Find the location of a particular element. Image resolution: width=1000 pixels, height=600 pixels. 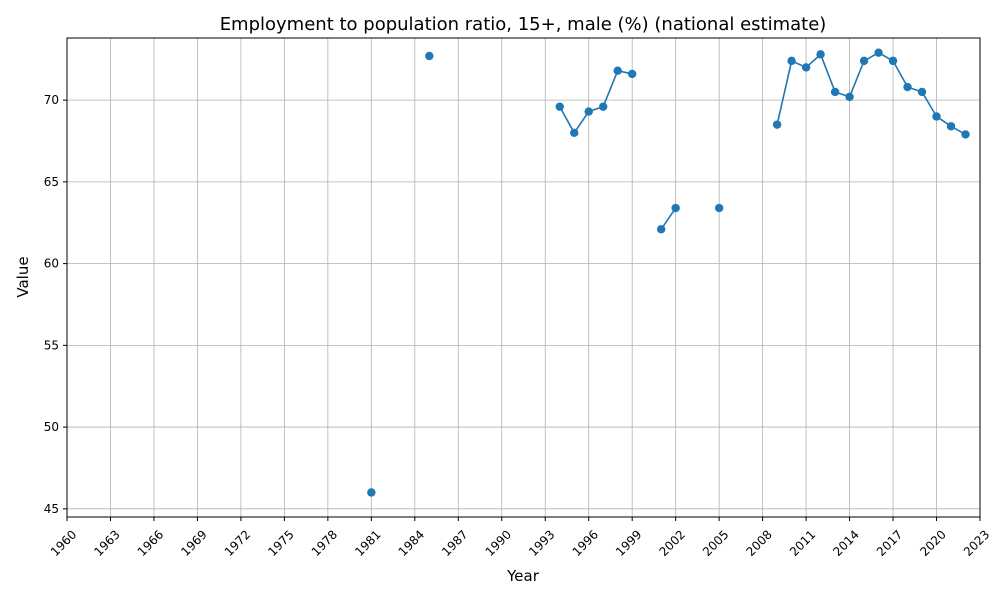

x-tick-label: 1984 is located at coordinates (411, 542).